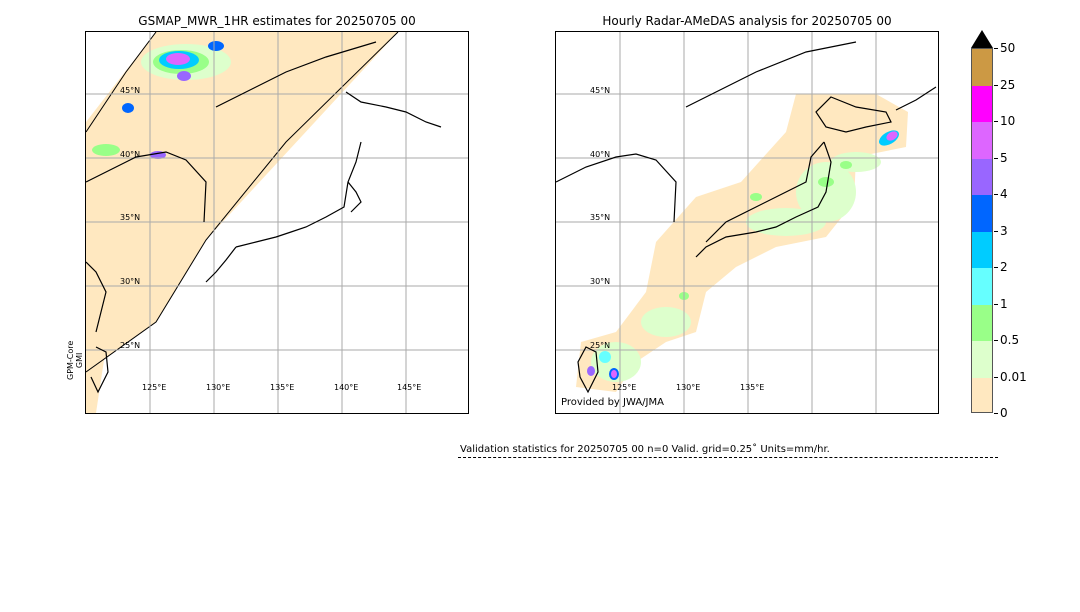 This screenshot has width=1080, height=612. Describe the element at coordinates (1006, 340) in the screenshot. I see `colorbar-tick-0.5: 0.5` at that location.